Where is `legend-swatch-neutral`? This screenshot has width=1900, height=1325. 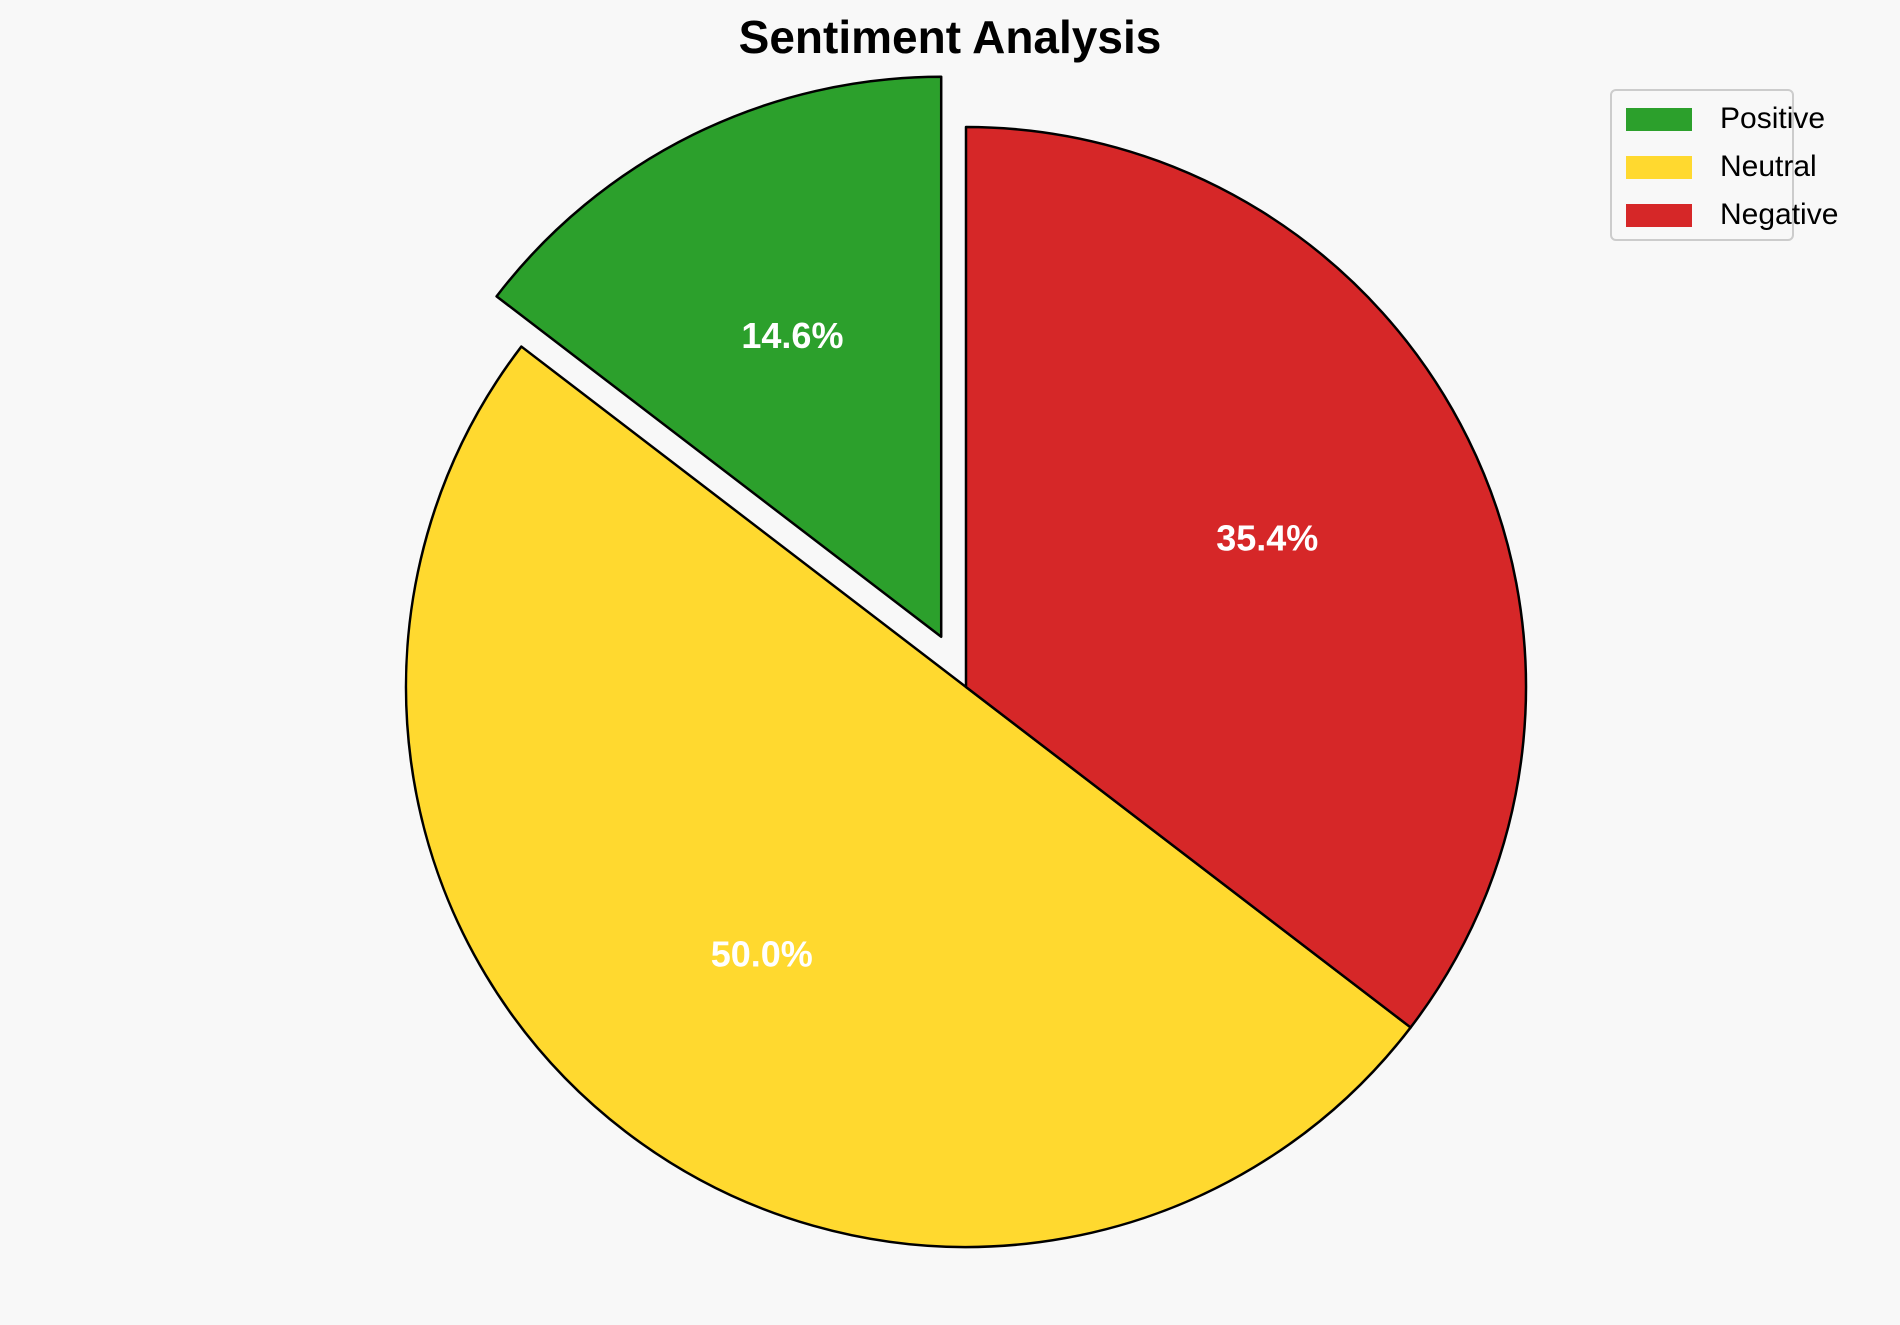 legend-swatch-neutral is located at coordinates (1659, 167).